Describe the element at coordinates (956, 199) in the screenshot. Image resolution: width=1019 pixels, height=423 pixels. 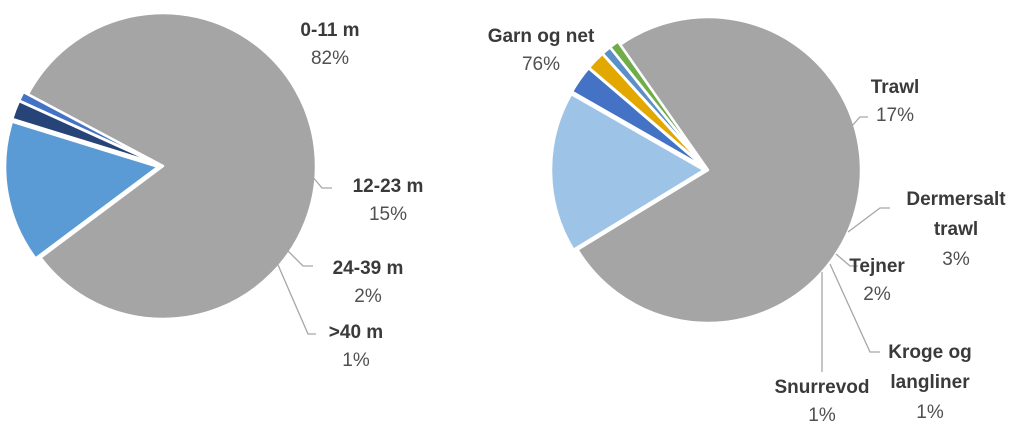
I see `slice-name-label: Dermersalt` at that location.